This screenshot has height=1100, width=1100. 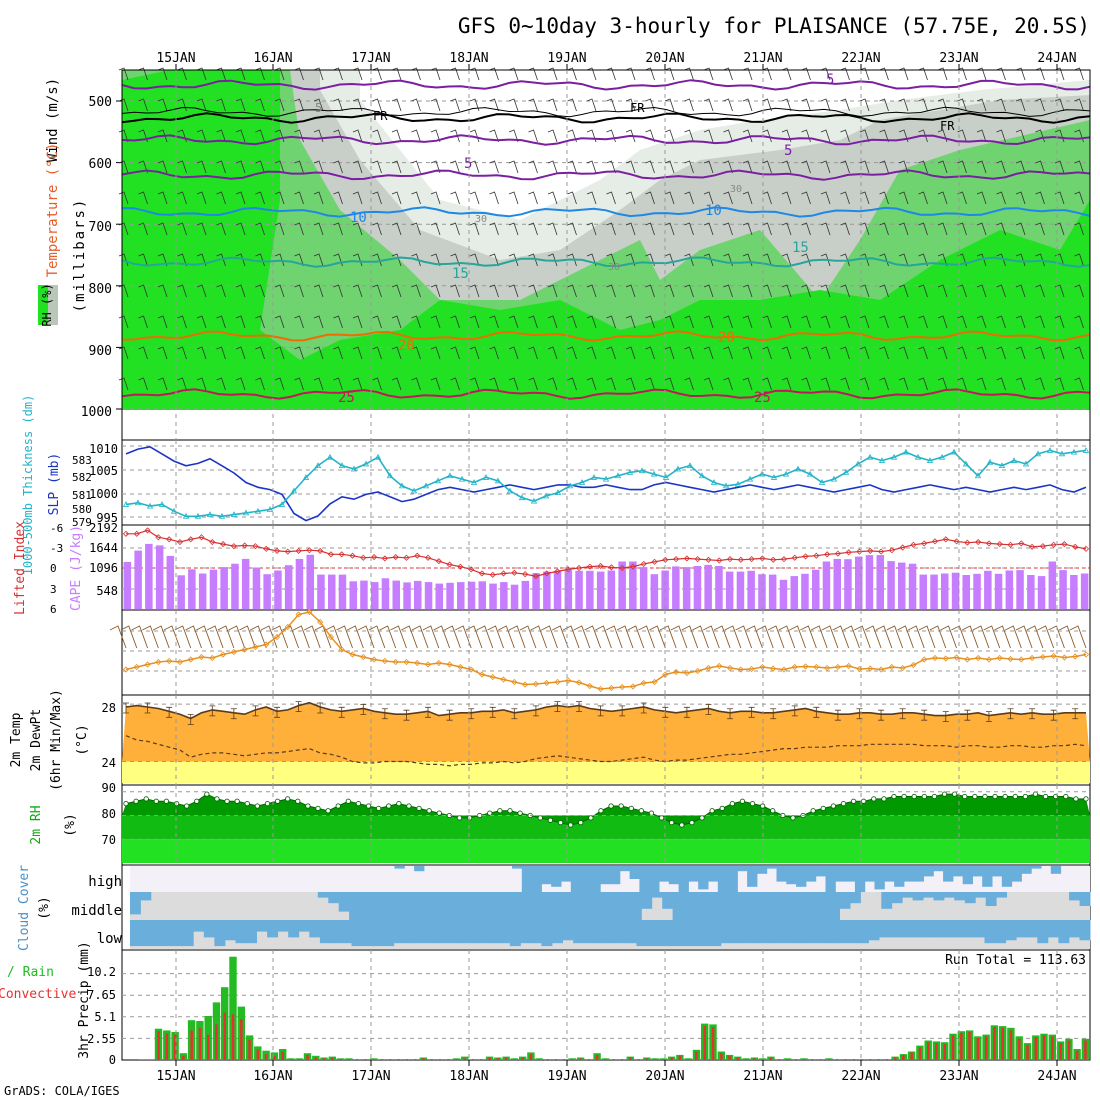 I want to click on cape-tick: 2192, so click(x=103, y=528).